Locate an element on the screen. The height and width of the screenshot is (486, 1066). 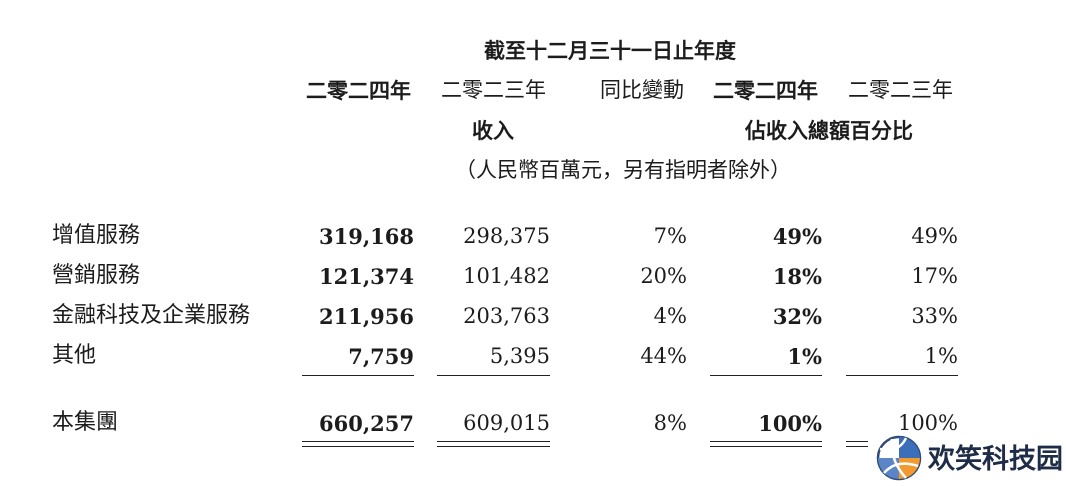
cell-value: 7,759 is located at coordinates (381, 356).